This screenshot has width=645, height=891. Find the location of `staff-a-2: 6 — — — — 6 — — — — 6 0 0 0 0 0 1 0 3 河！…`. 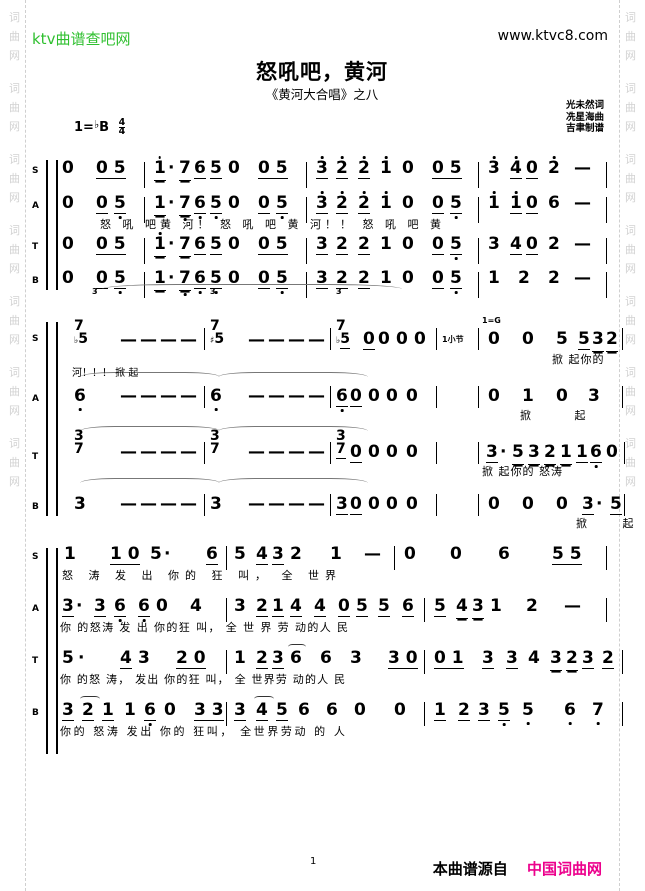

staff-a-2: 6 — — — — 6 — — — — 6 0 0 0 0 0 1 0 3 河！… is located at coordinates (340, 397).